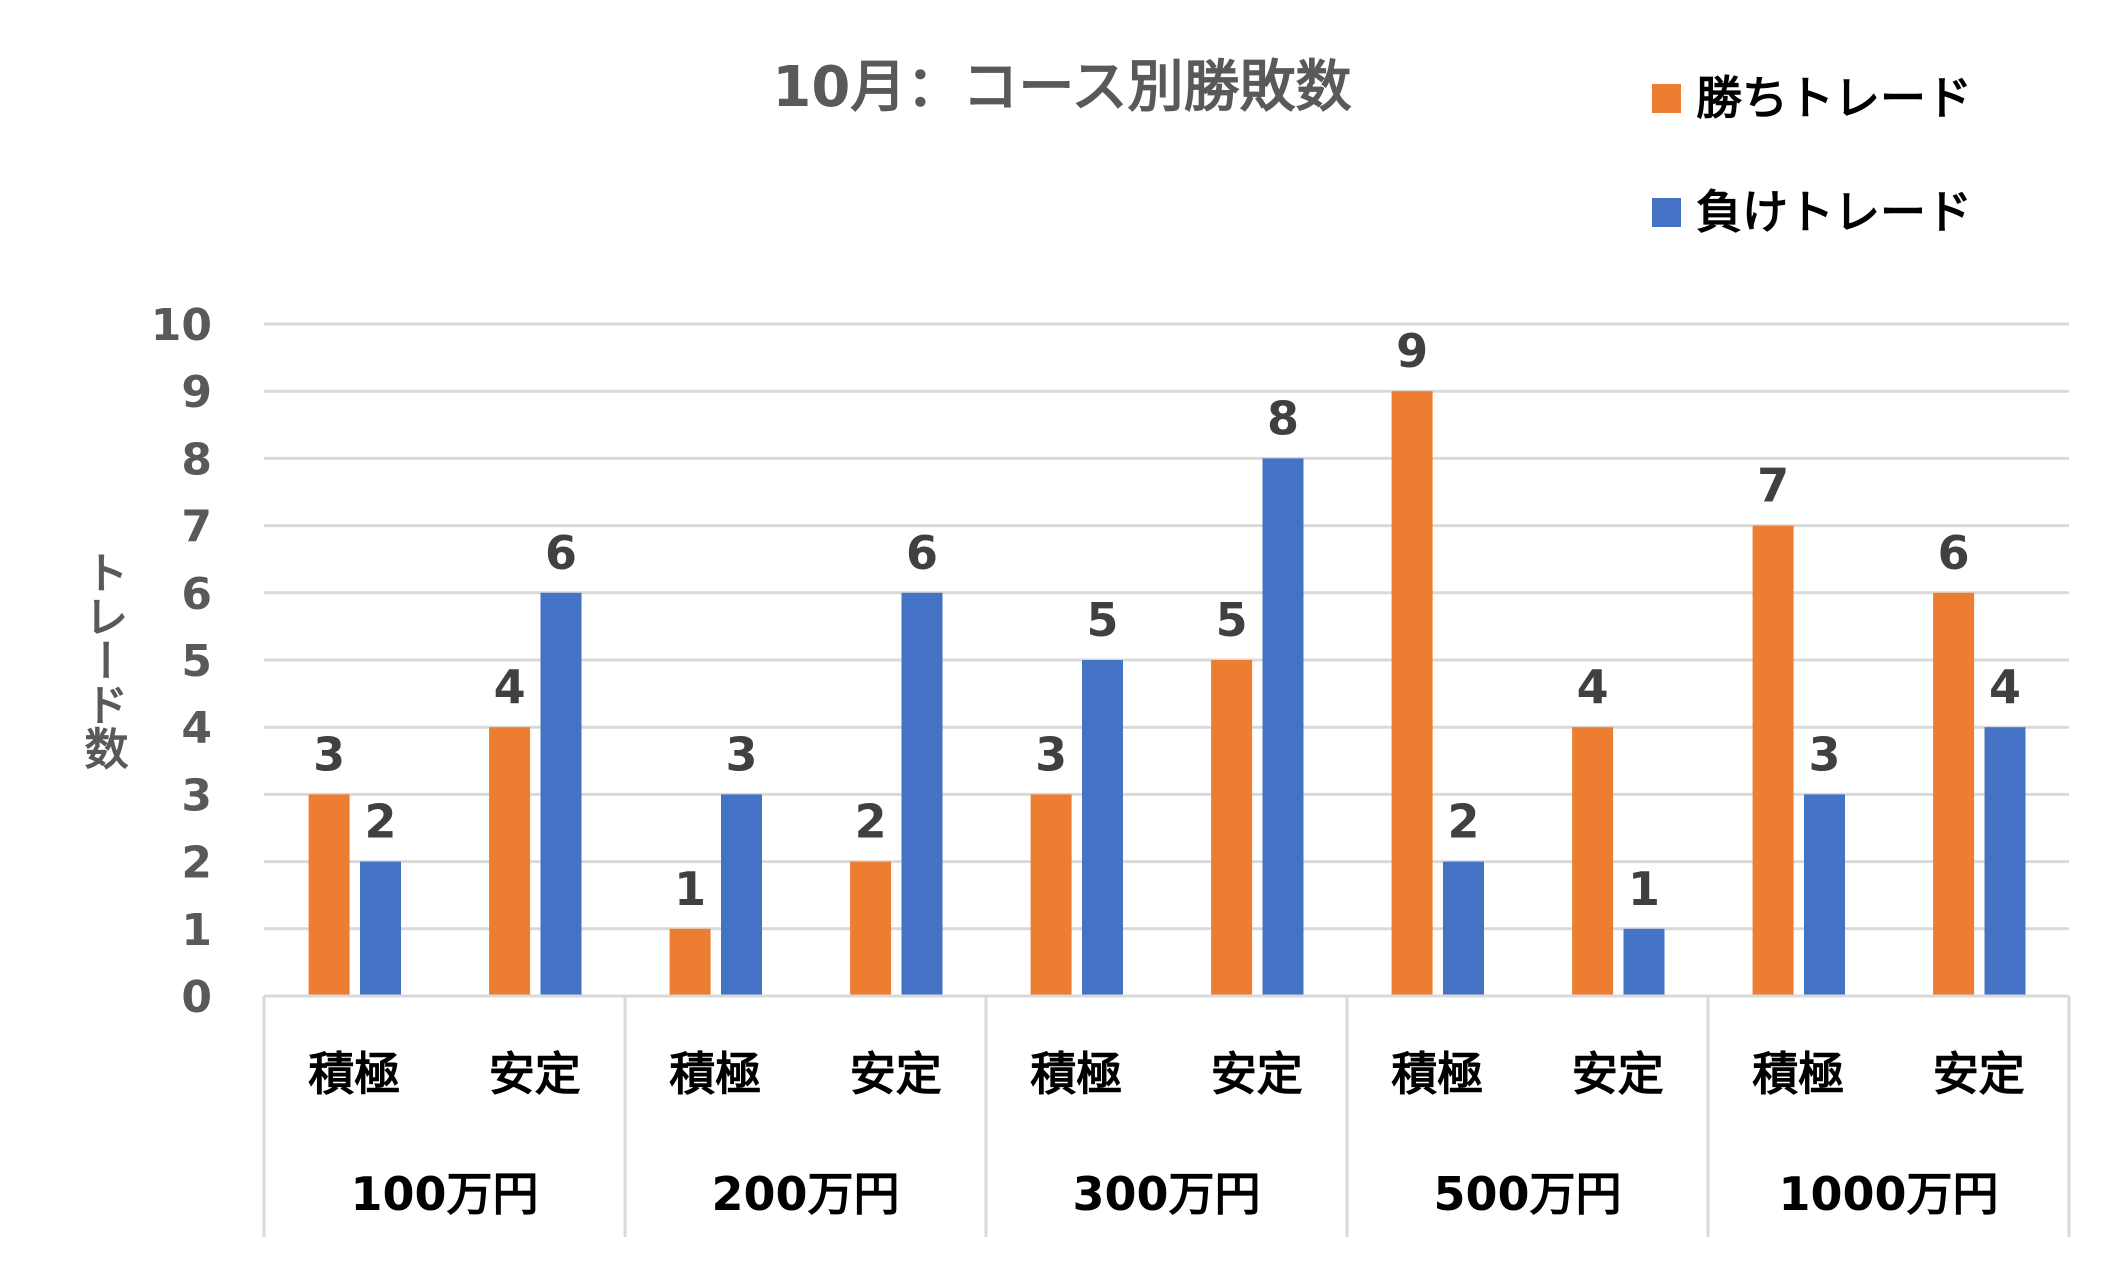  I want to click on y-tick-label: 1, so click(196, 930).